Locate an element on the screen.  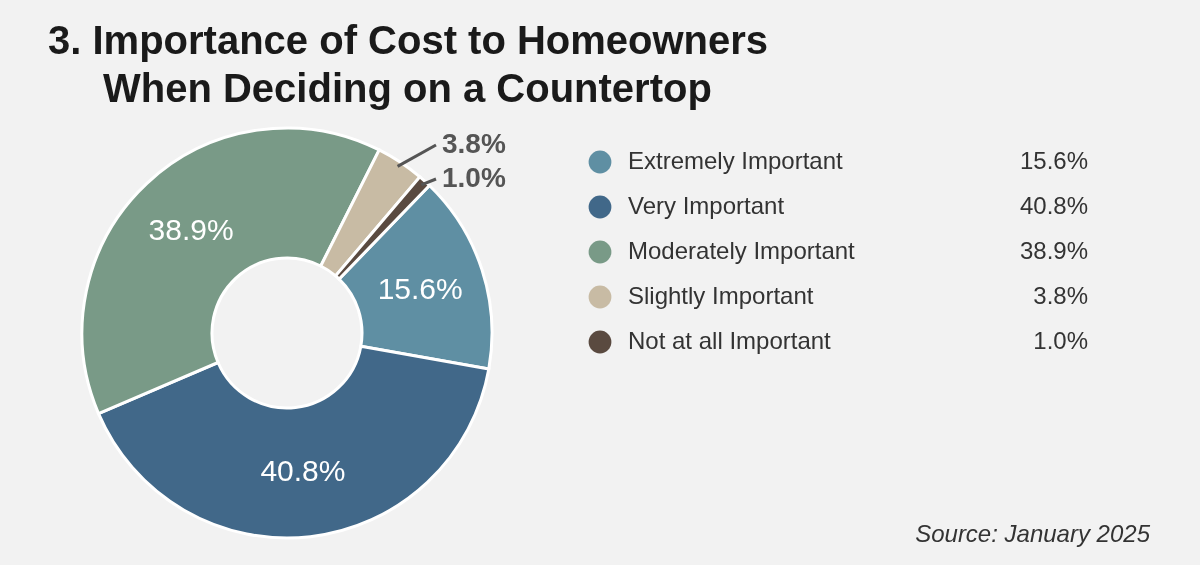
legend-label: Not at all Important is located at coordinates (730, 340).